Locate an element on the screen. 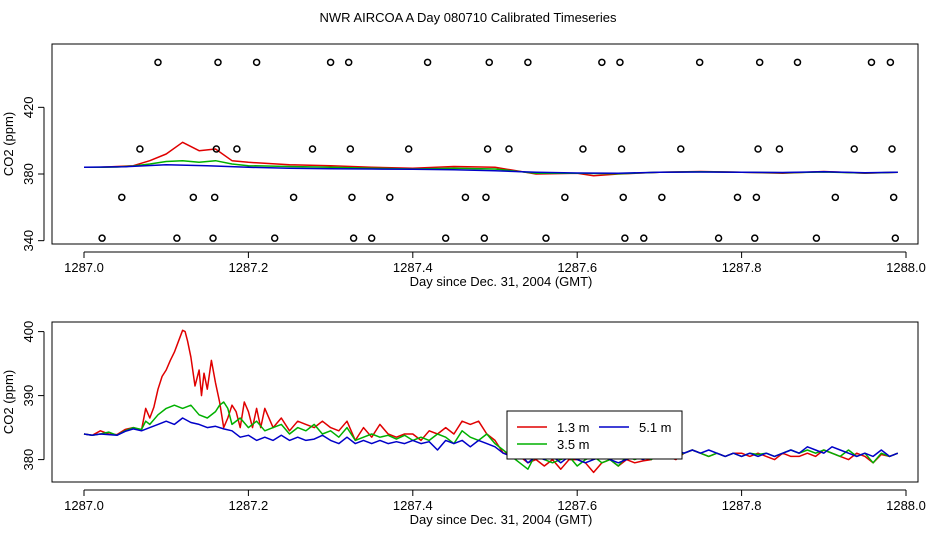 The image size is (936, 540). legend-label: 3.5 m is located at coordinates (573, 444).